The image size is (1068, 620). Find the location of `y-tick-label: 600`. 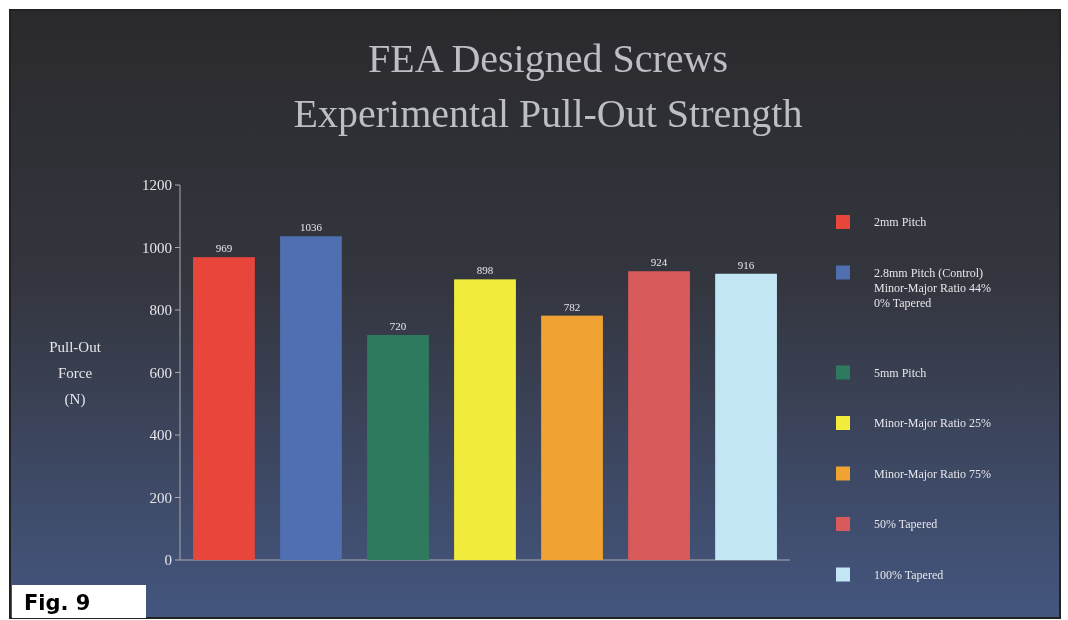

y-tick-label: 600 is located at coordinates (160, 372).